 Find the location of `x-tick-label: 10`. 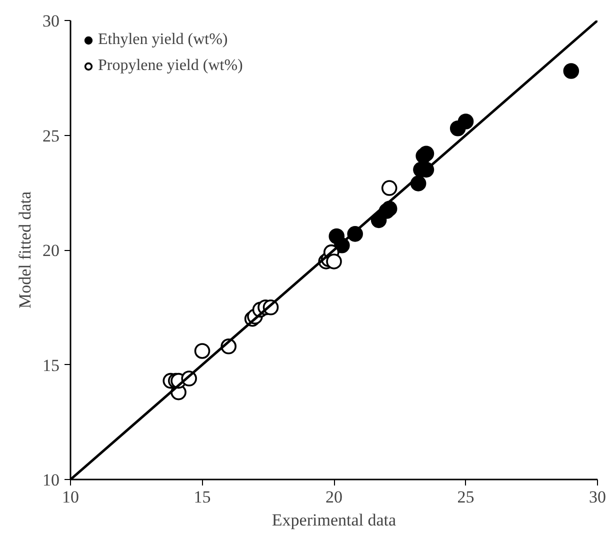

x-tick-label: 10 is located at coordinates (70, 497).